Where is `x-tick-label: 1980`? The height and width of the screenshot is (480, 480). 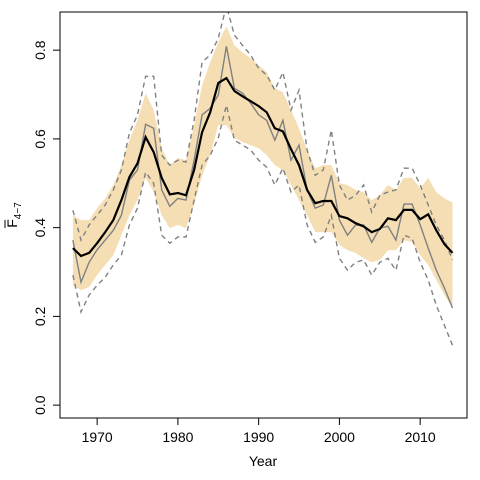 x-tick-label: 1980 is located at coordinates (177, 437).